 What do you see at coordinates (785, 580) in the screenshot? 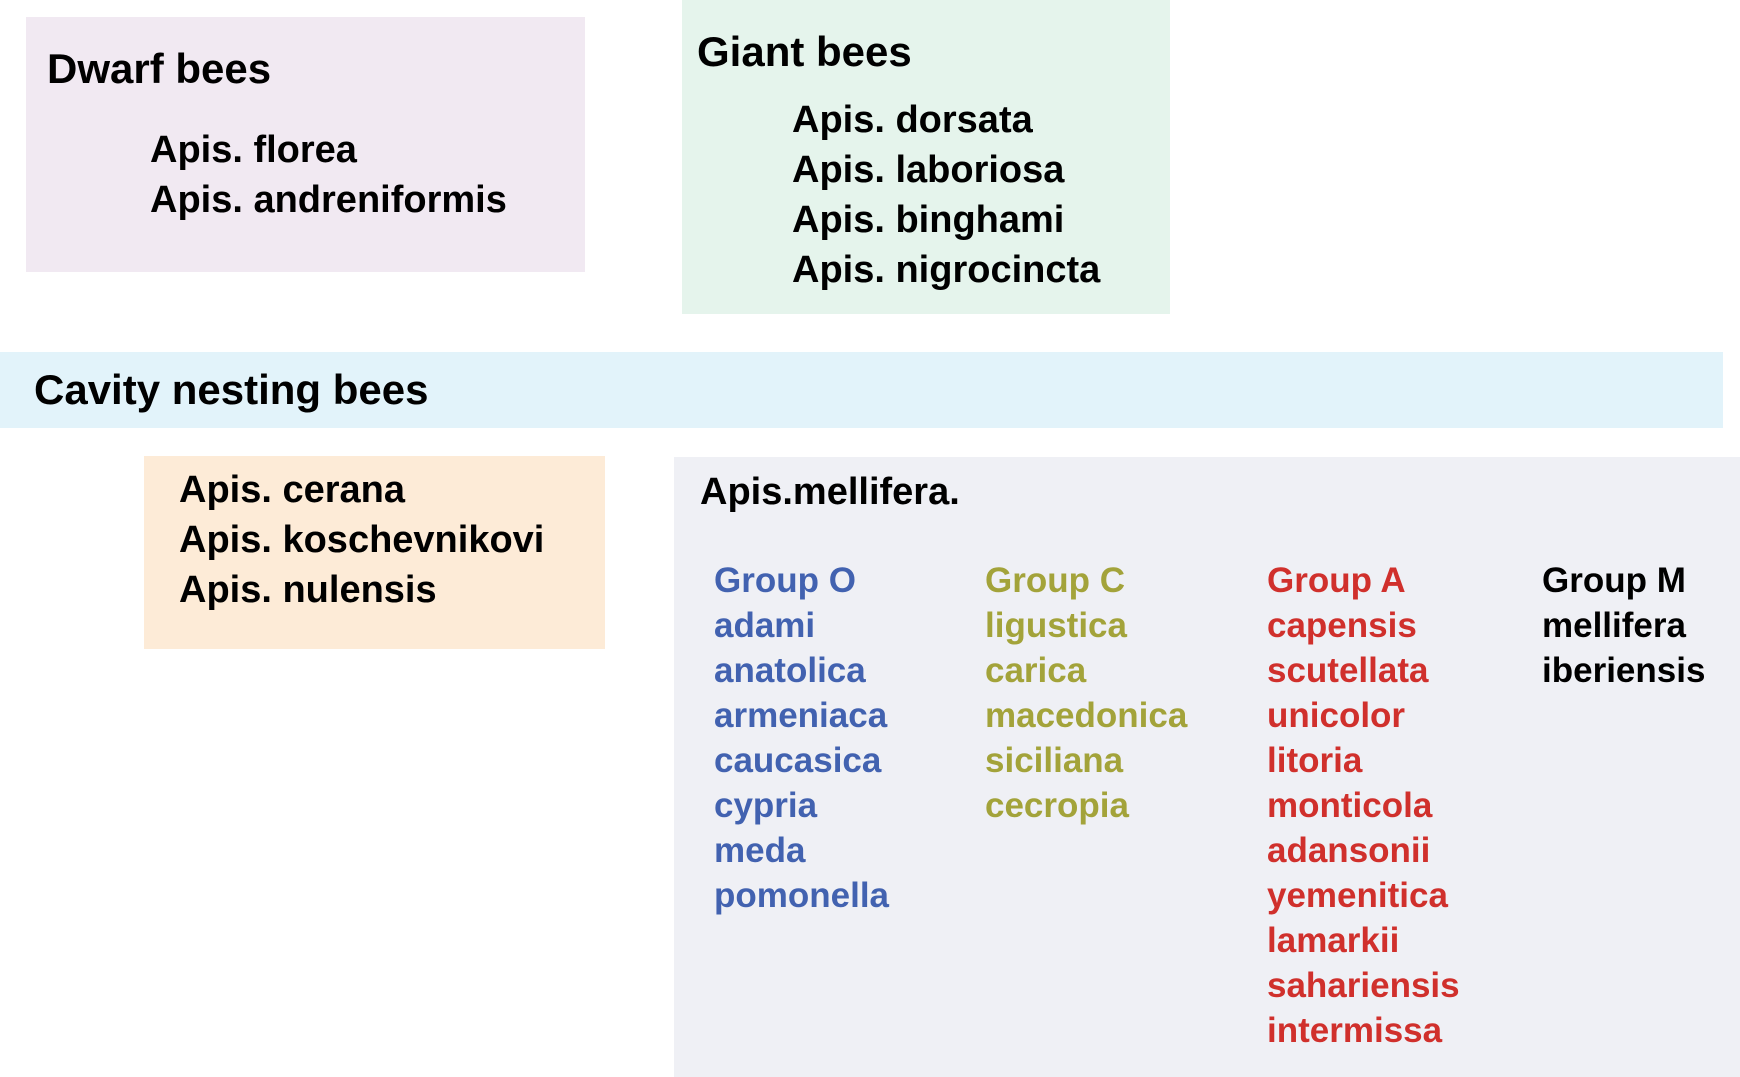
I see `group-heading: Group O` at bounding box center [785, 580].